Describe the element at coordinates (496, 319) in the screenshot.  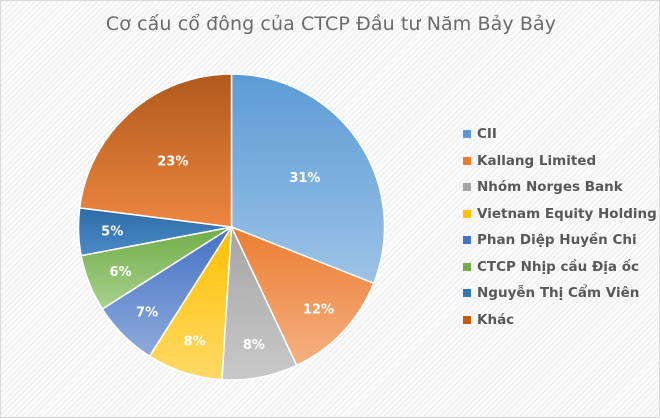
I see `legend-label: Khác` at that location.